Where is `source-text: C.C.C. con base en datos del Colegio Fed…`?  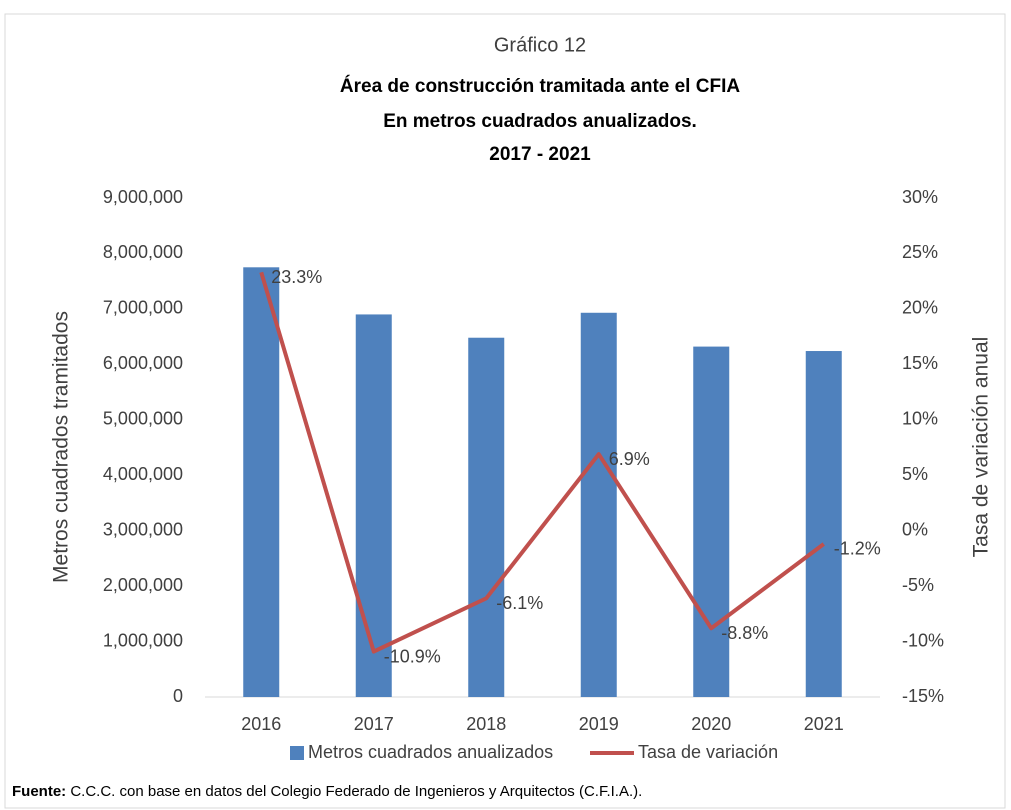 source-text: C.C.C. con base en datos del Colegio Fed… is located at coordinates (354, 791).